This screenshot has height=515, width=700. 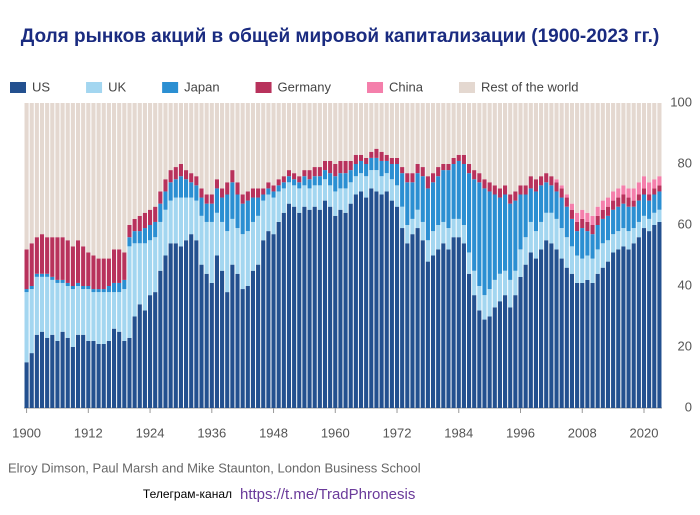 What do you see at coordinates (327, 494) in the screenshot?
I see `channel-url: https://t.me/TradPhronesis` at bounding box center [327, 494].